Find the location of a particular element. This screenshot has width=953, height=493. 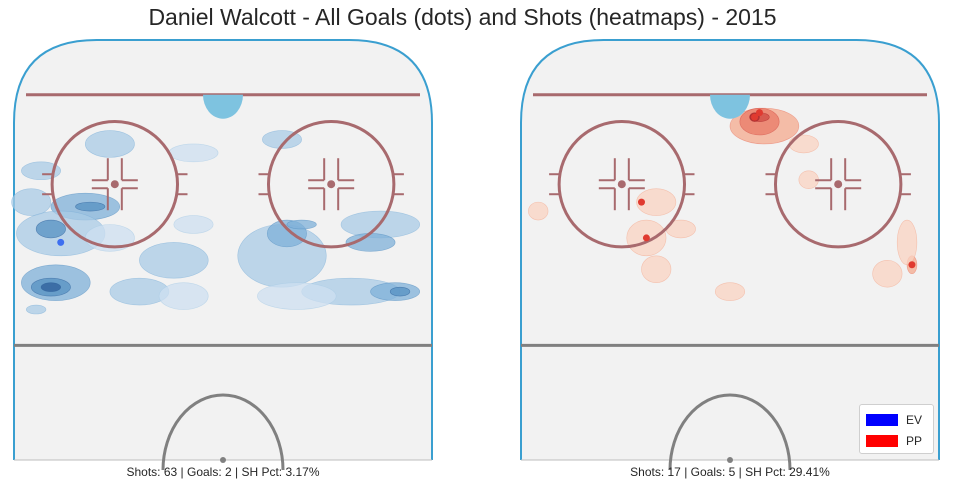

ev-stats-caption: Shots: 63 | Goals: 2 | SH Pct: 3.17% is located at coordinates (223, 472).